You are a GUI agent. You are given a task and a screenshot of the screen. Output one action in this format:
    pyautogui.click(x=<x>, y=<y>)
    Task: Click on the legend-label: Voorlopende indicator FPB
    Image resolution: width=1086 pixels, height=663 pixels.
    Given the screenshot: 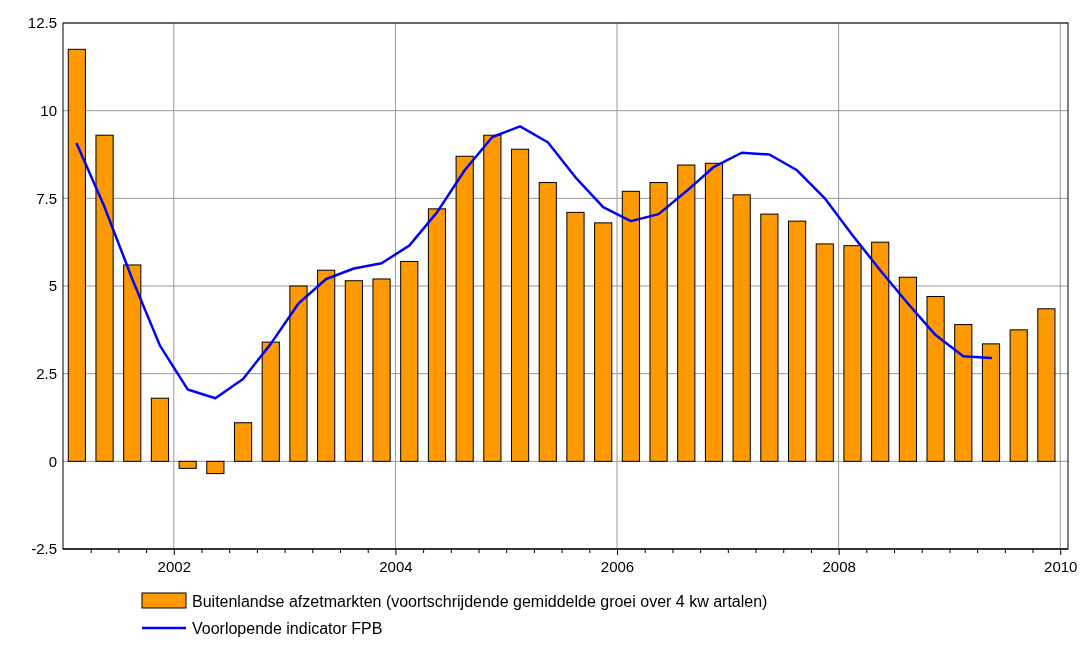 What is the action you would take?
    pyautogui.click(x=287, y=628)
    